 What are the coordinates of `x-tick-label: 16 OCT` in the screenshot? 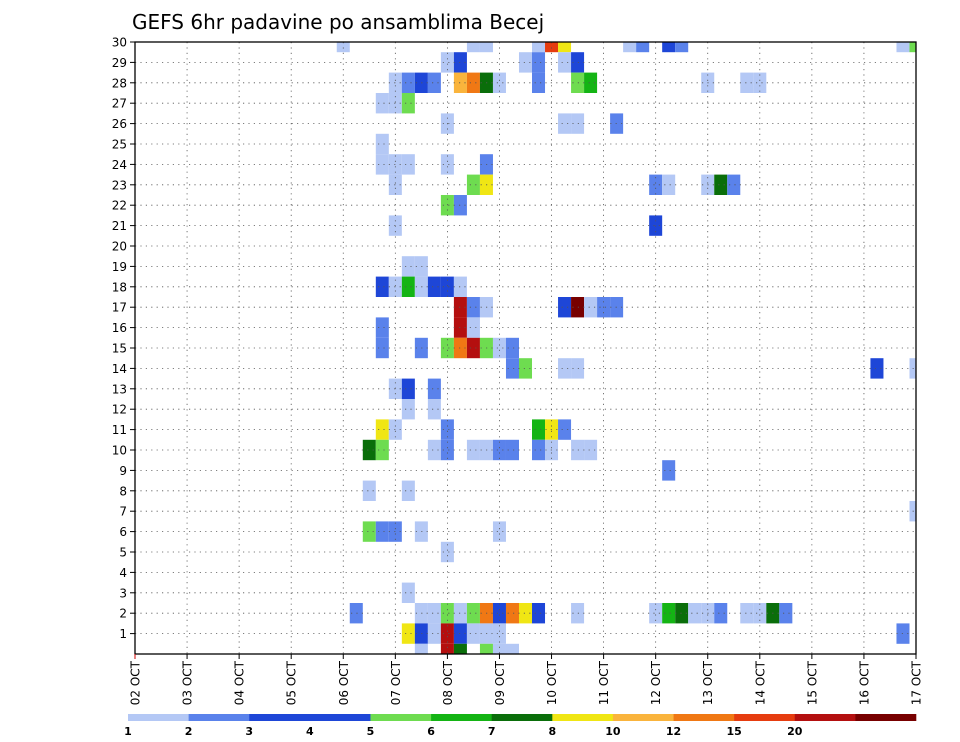 It's located at (864, 682).